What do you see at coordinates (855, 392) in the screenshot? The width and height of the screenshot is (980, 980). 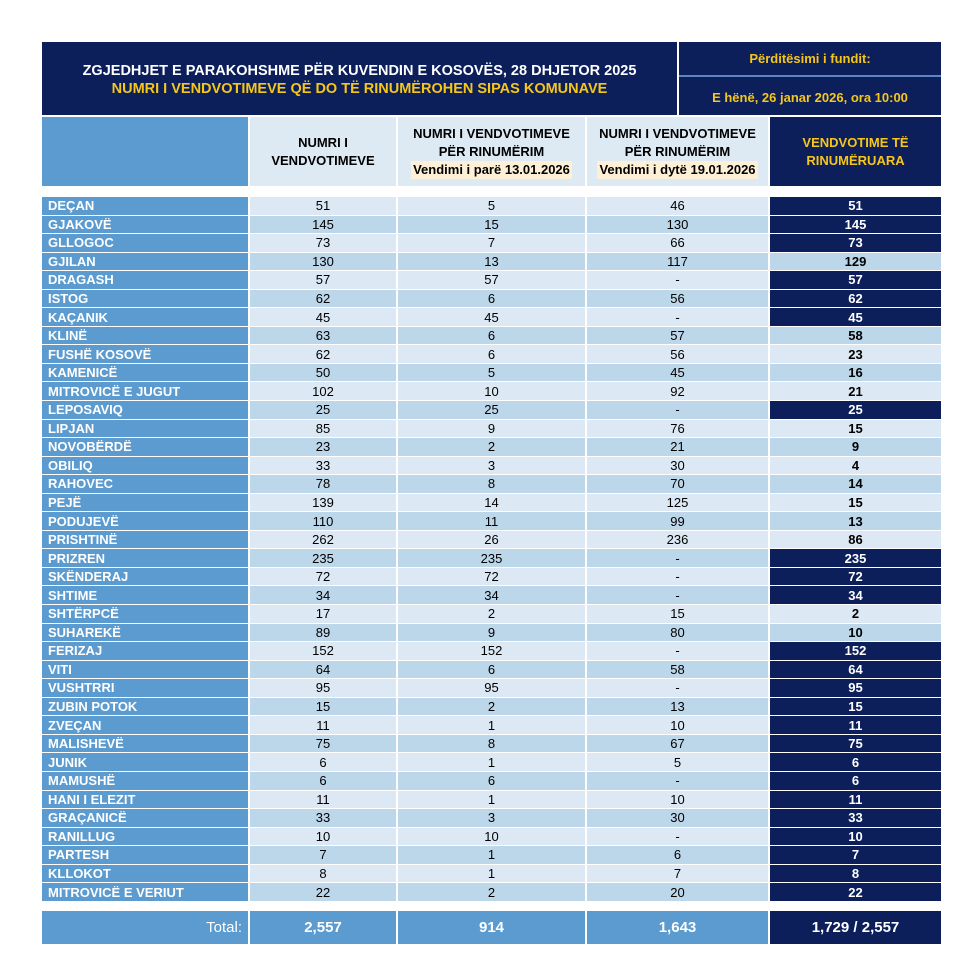 I see `recounted-count: 21` at bounding box center [855, 392].